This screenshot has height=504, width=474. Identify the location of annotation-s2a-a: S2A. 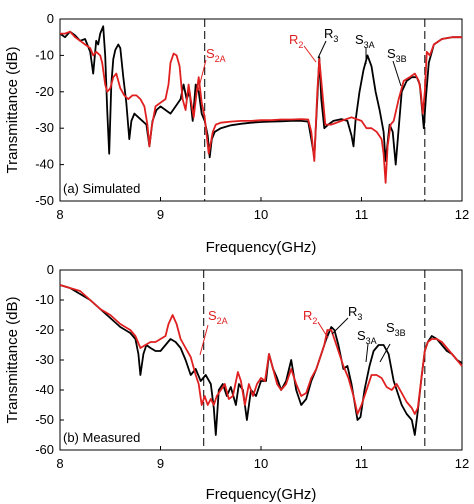
(211, 69).